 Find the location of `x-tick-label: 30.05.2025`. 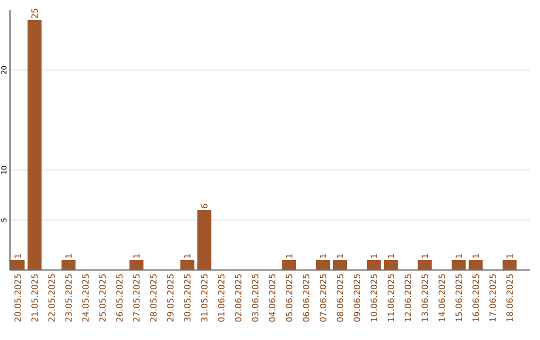

x-tick-label: 30.05.2025 is located at coordinates (187, 298).